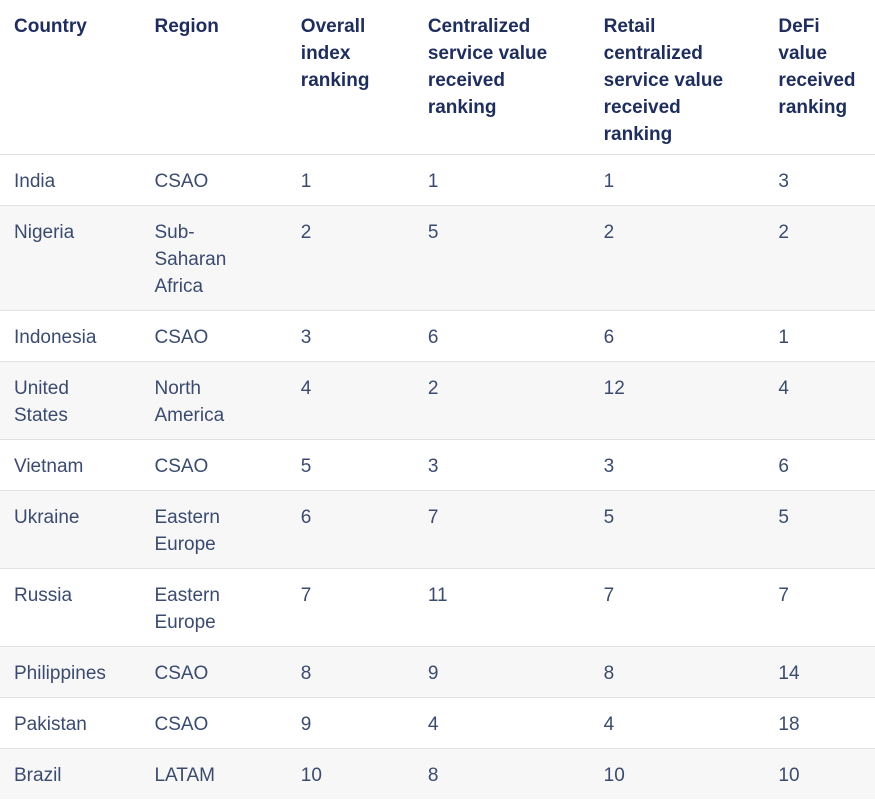 The width and height of the screenshot is (875, 801). I want to click on cell-defi-value-ranking: 7, so click(783, 595).